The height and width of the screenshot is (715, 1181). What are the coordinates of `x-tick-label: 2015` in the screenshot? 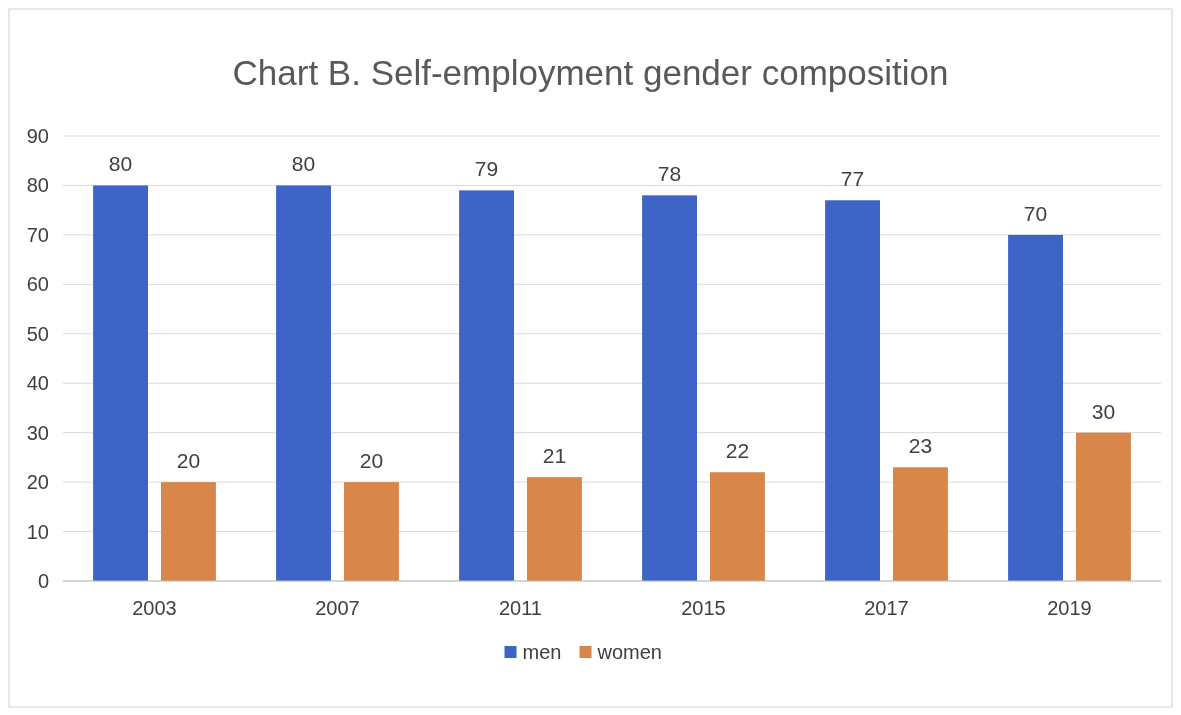 It's located at (703, 608).